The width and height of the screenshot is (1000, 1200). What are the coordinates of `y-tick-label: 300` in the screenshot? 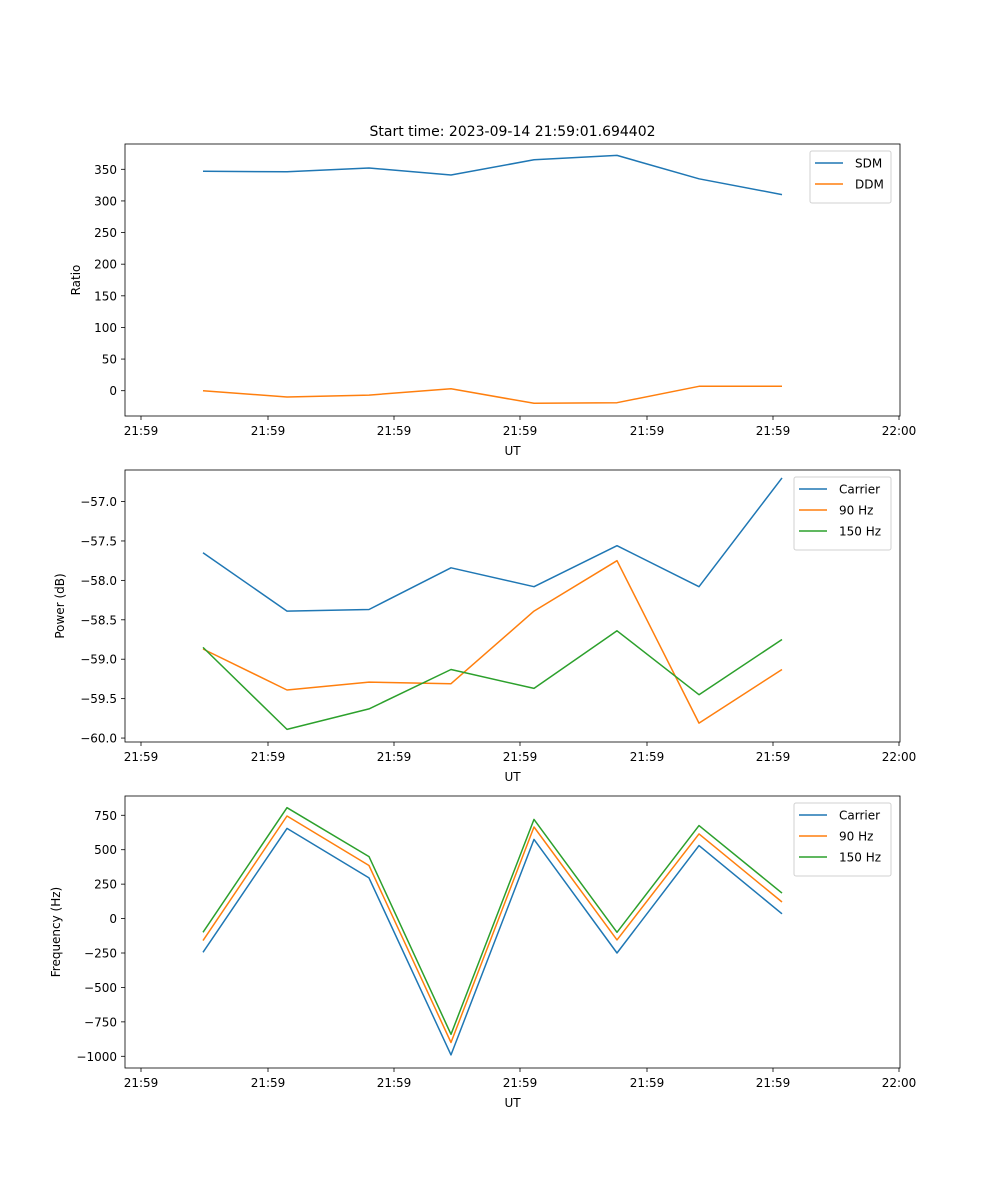 It's located at (105, 201).